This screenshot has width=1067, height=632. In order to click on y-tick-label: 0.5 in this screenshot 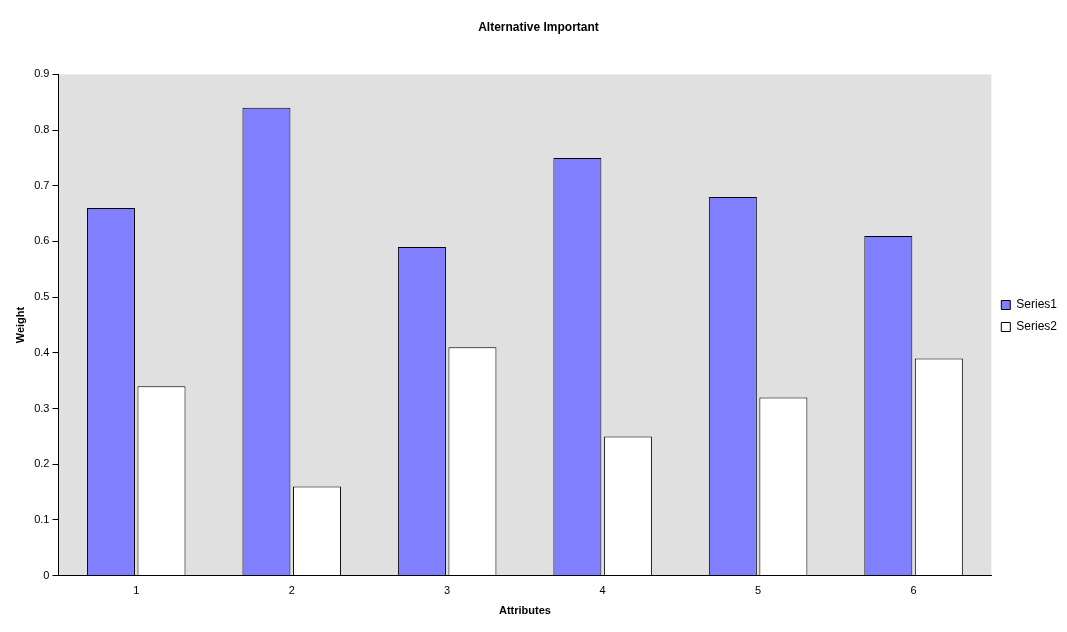, I will do `click(42, 296)`.